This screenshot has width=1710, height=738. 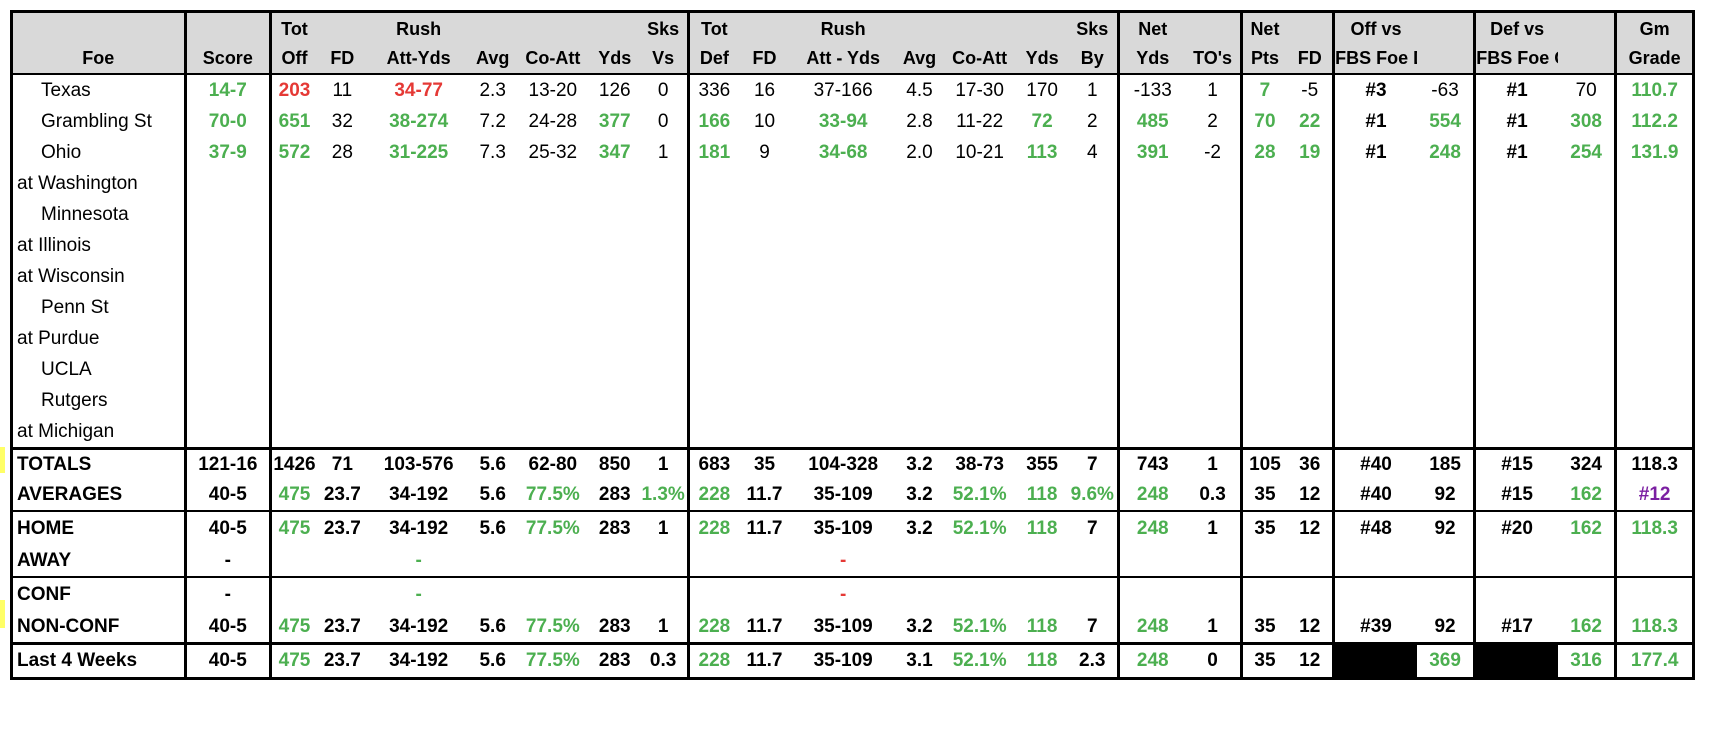 What do you see at coordinates (98, 307) in the screenshot?
I see `foe-name: Penn St` at bounding box center [98, 307].